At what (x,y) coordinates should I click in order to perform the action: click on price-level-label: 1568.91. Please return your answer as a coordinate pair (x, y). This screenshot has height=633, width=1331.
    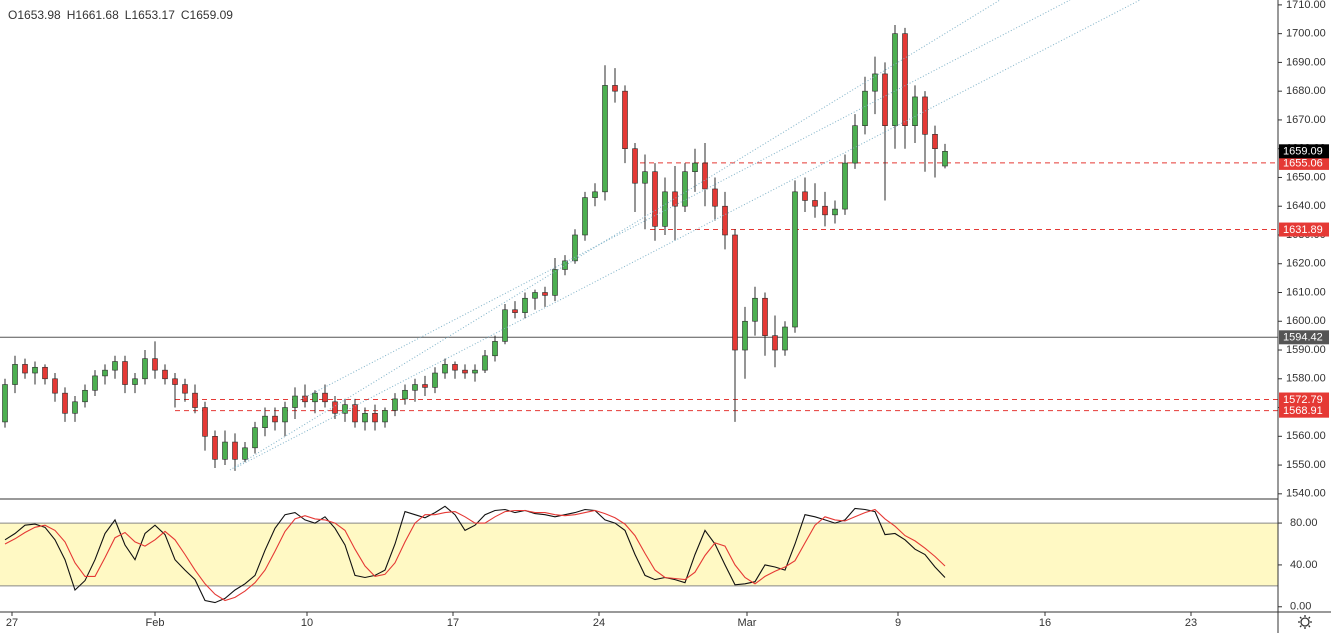
    Looking at the image, I should click on (1303, 411).